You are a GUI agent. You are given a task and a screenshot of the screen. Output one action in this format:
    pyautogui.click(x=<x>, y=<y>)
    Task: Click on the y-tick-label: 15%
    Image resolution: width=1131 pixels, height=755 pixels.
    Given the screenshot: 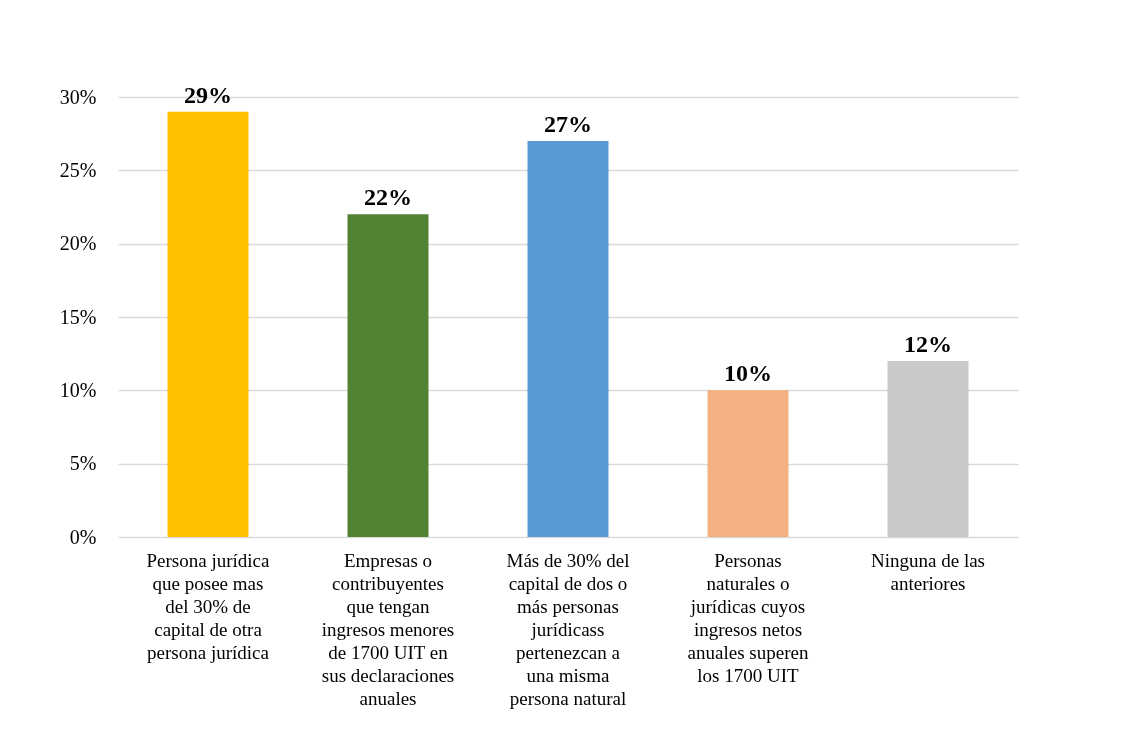 What is the action you would take?
    pyautogui.click(x=78, y=316)
    